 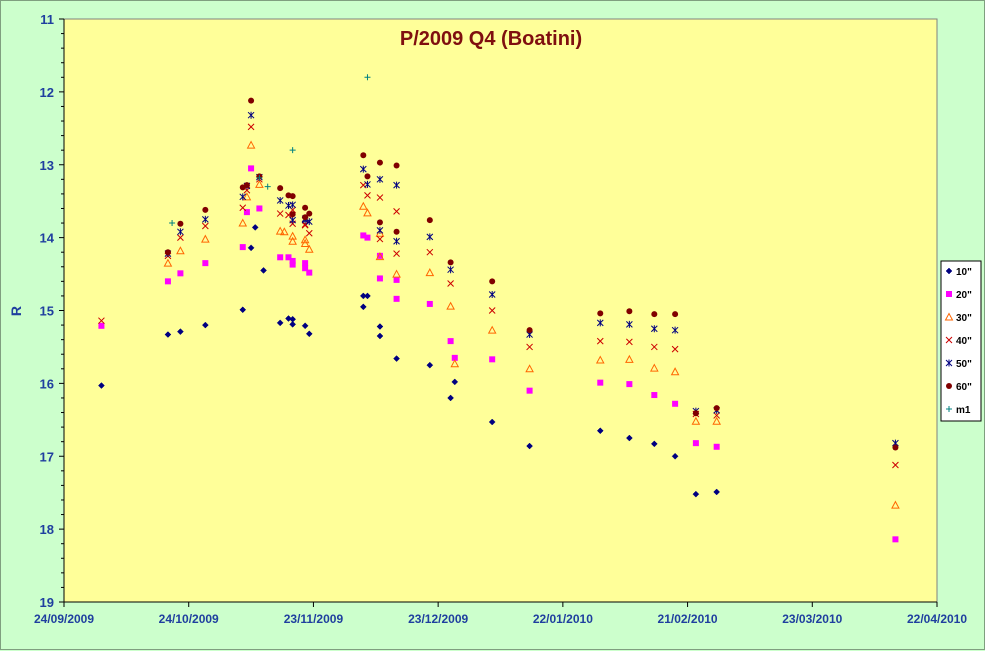 I want to click on x-tick-label: 22/01/2010, so click(x=563, y=619).